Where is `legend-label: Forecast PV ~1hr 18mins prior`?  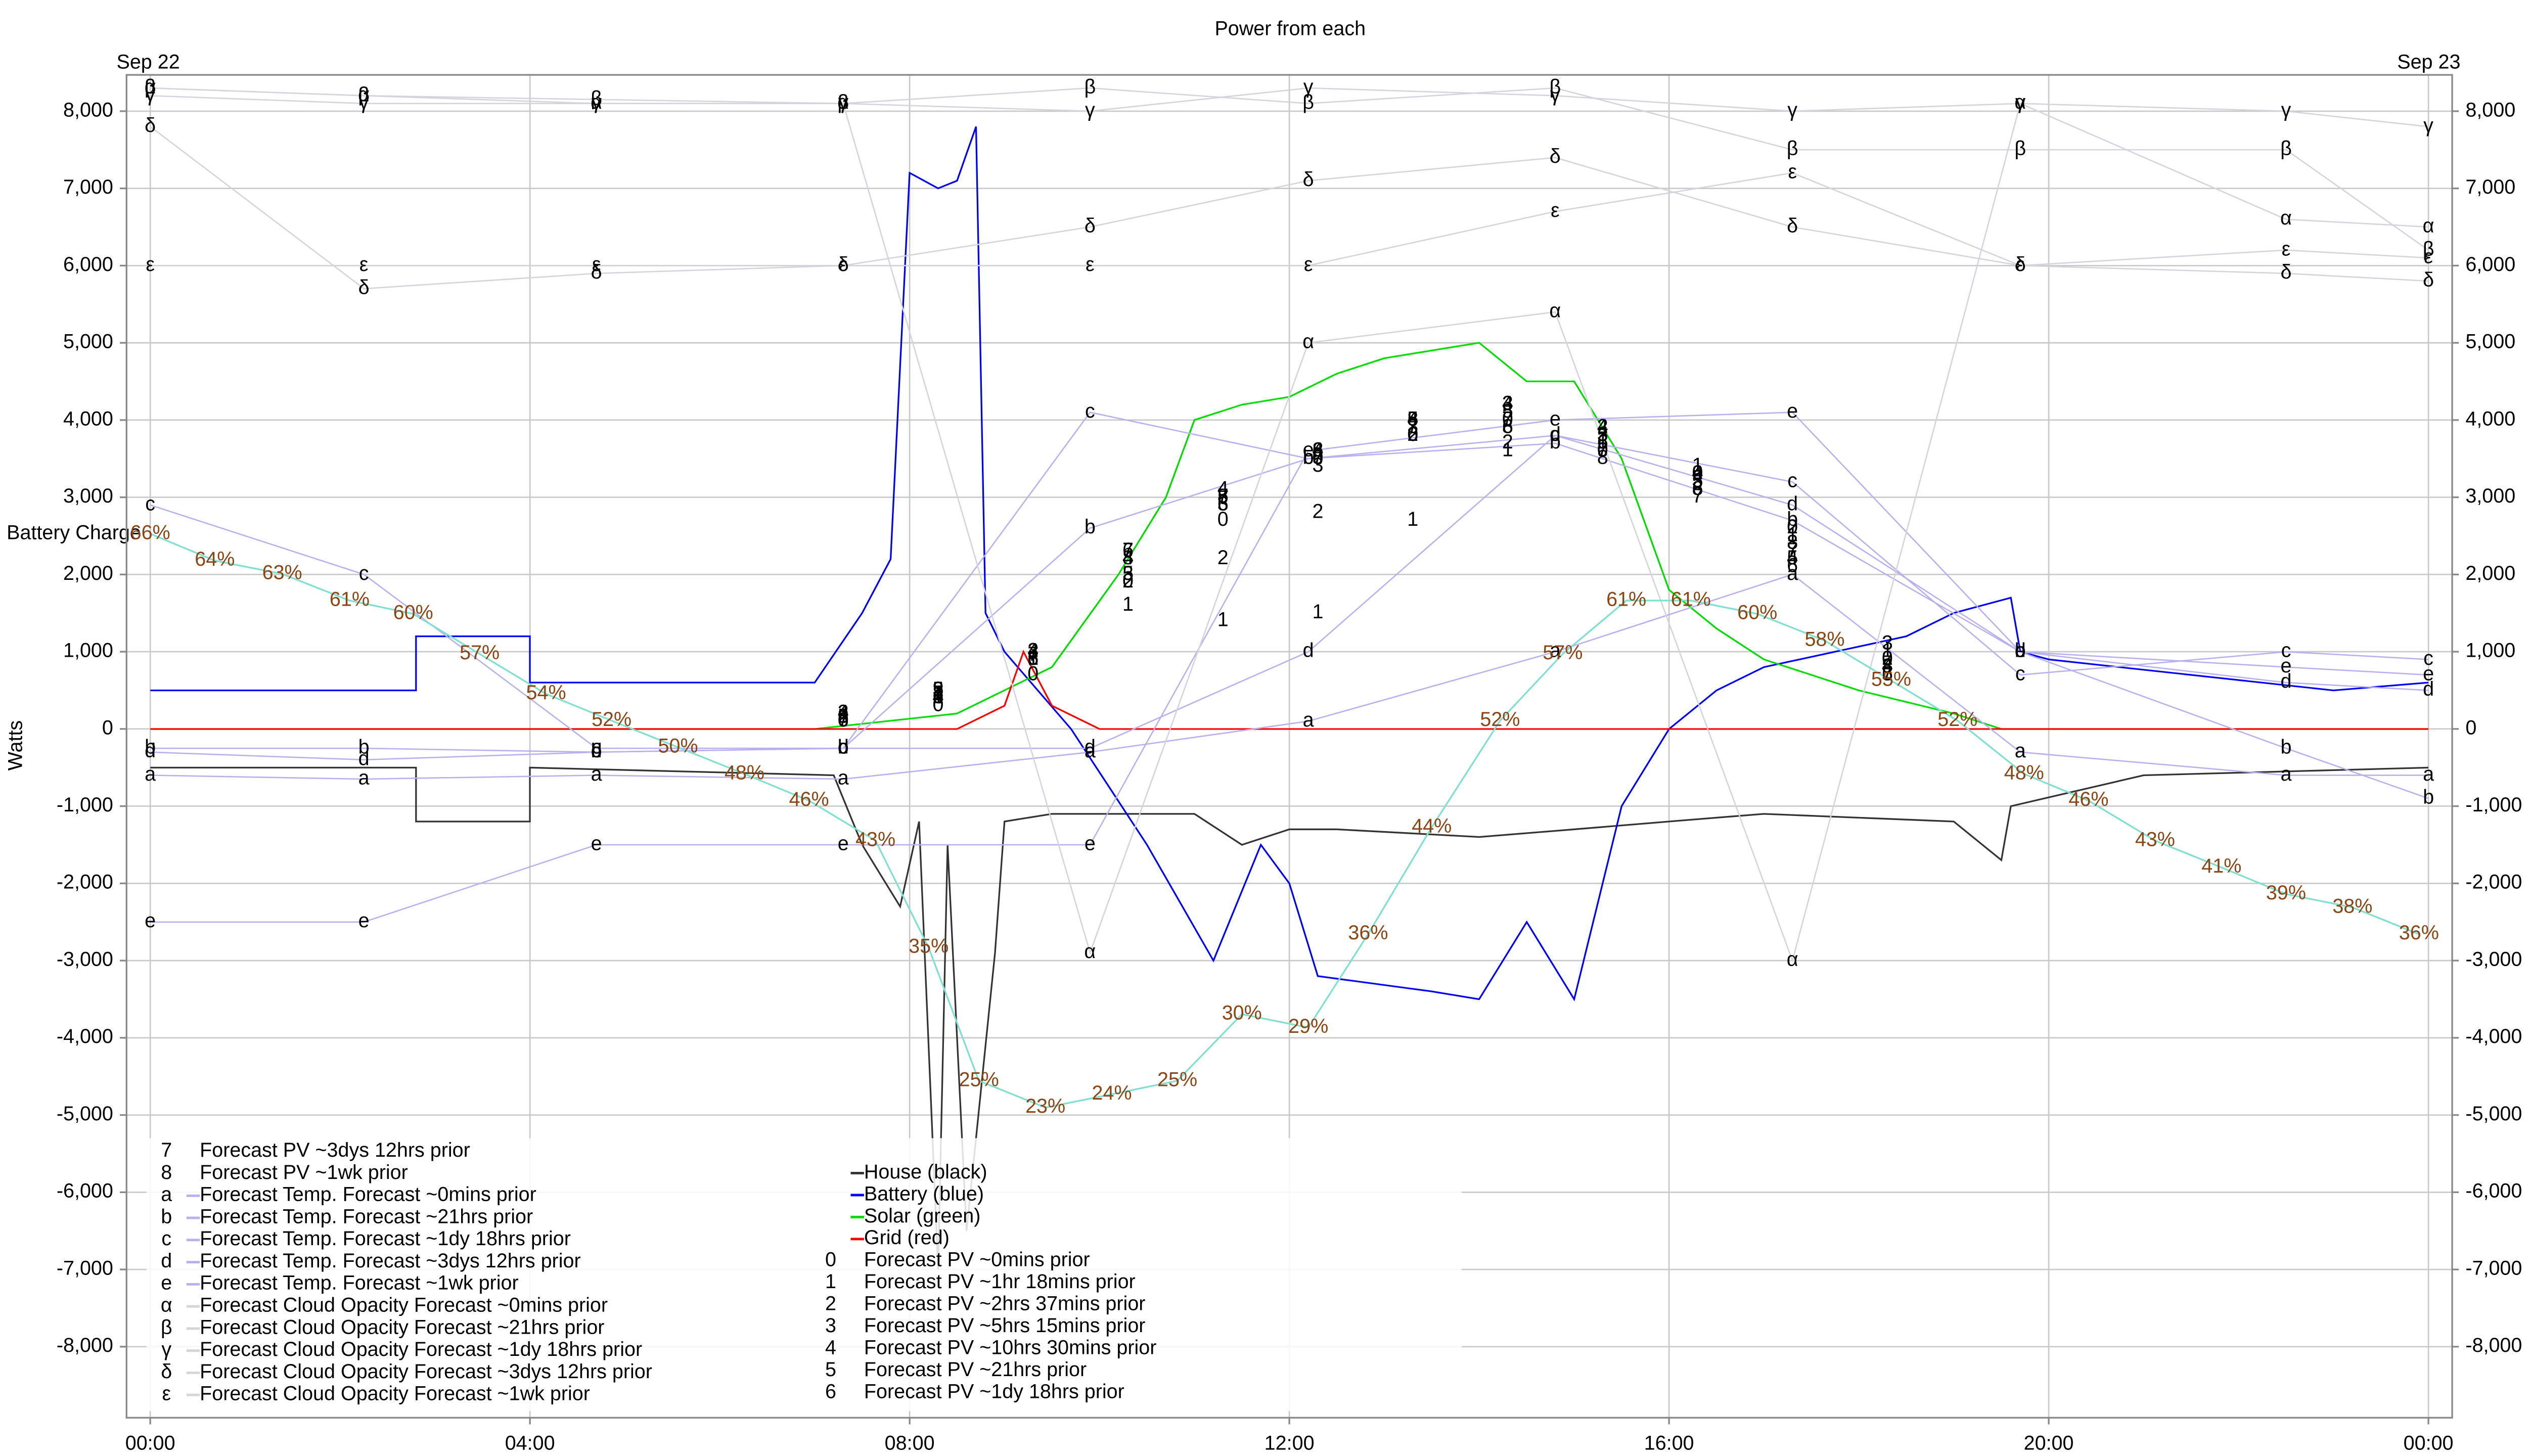
legend-label: Forecast PV ~1hr 18mins prior is located at coordinates (1000, 1281).